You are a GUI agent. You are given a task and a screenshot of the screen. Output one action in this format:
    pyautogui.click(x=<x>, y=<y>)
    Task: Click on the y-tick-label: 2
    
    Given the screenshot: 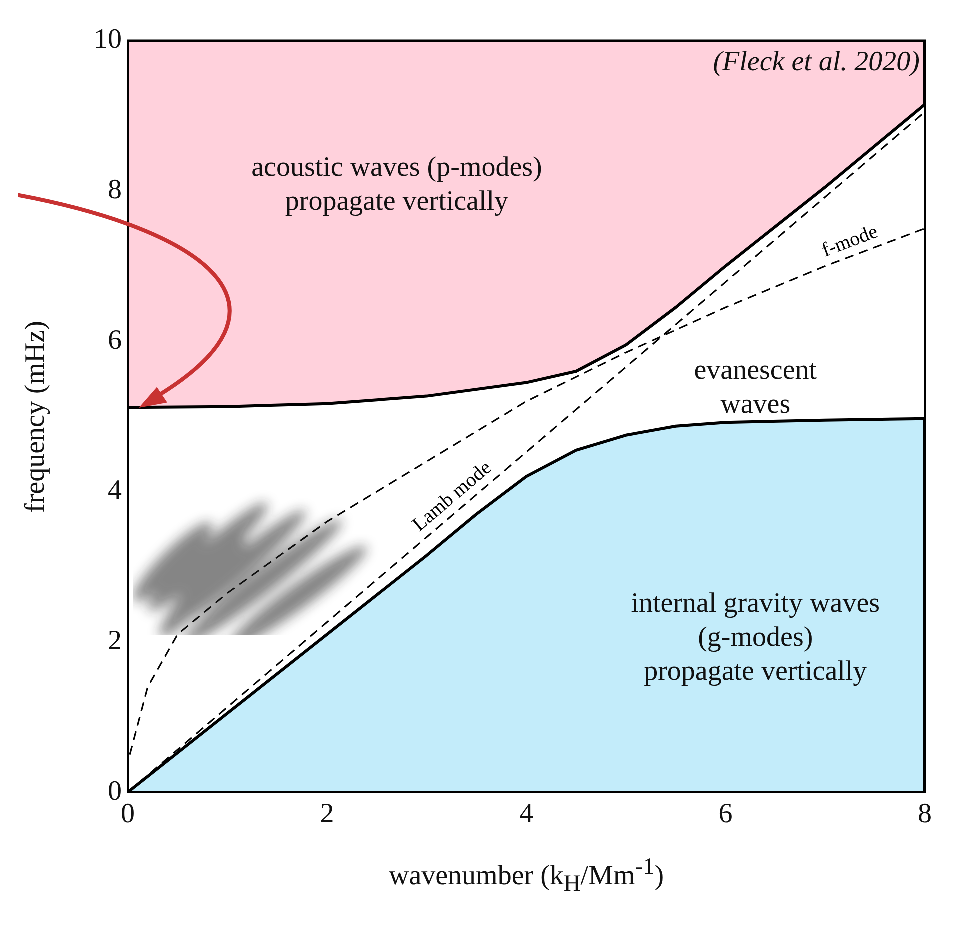 What is the action you would take?
    pyautogui.click(x=115, y=640)
    